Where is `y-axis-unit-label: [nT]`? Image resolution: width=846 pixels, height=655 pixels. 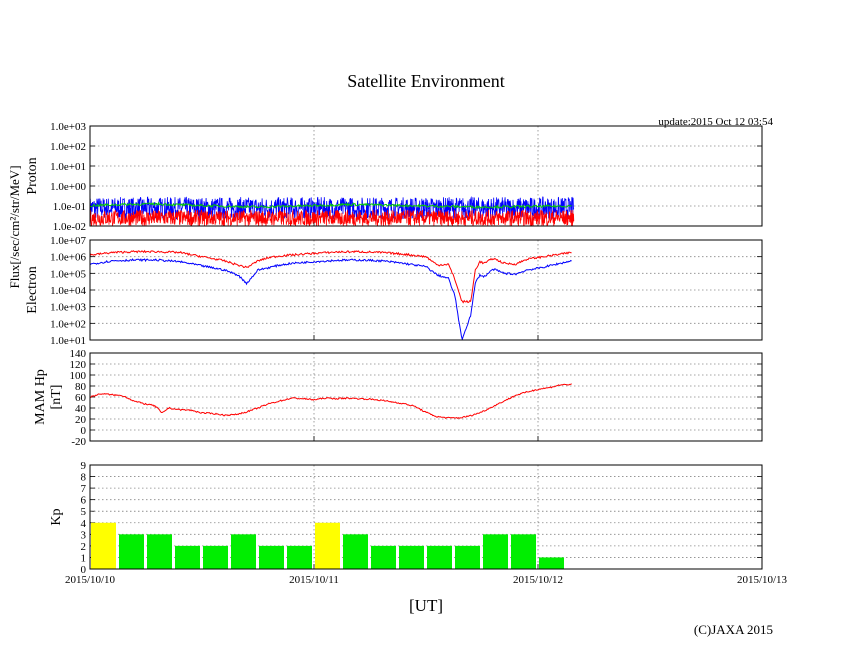
y-axis-unit-label: [nT] is located at coordinates (56, 397).